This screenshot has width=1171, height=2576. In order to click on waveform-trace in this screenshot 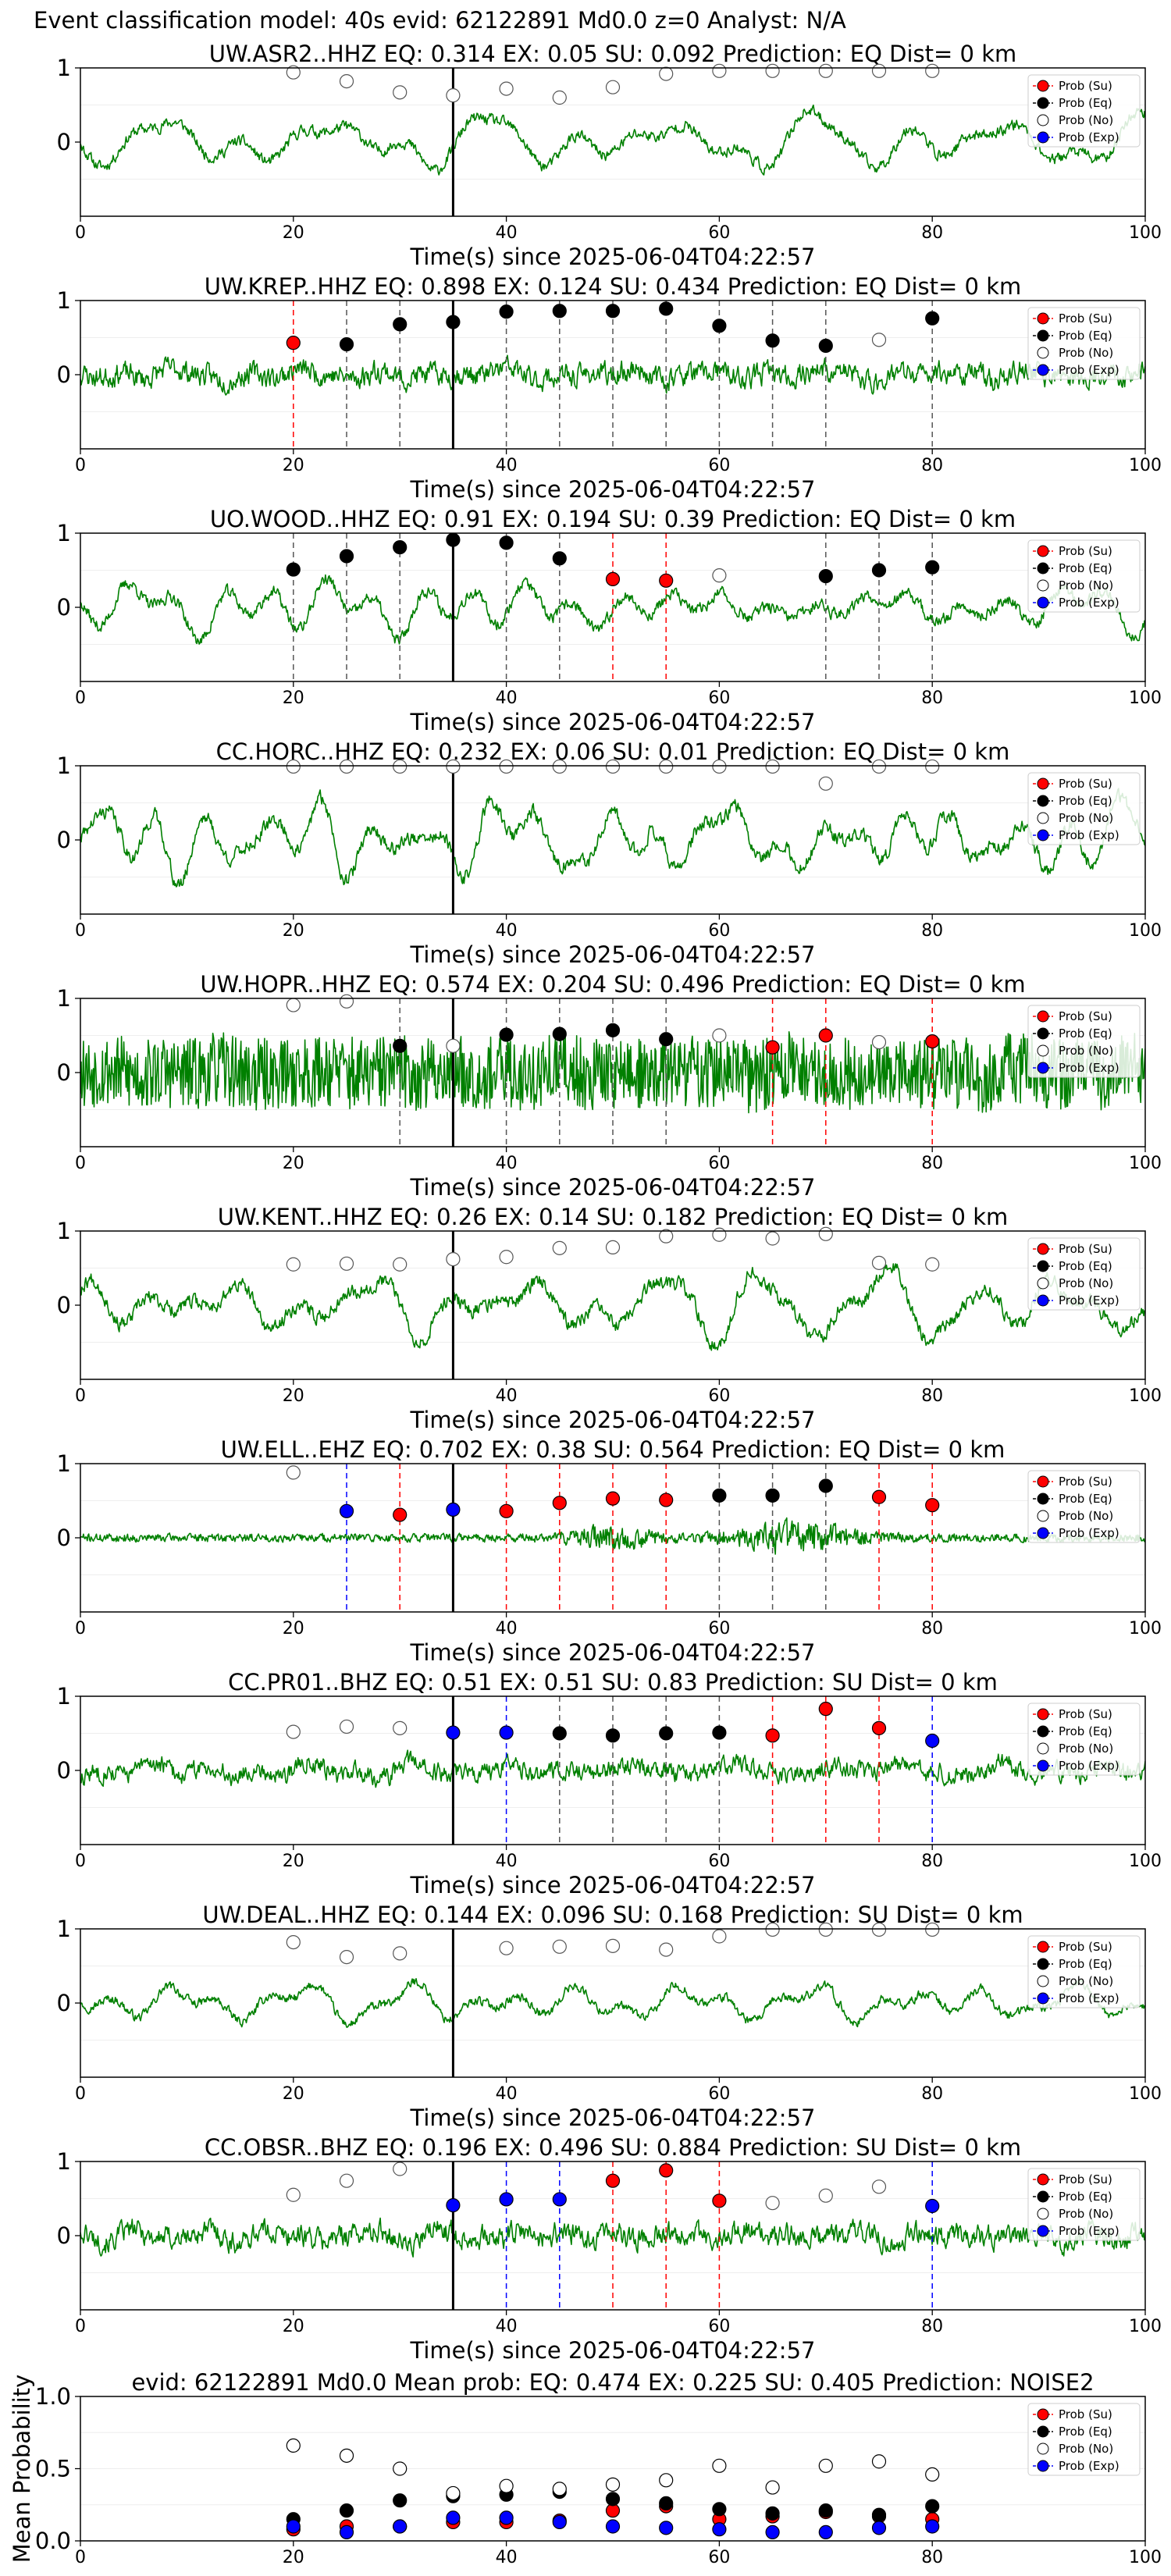, I will do `click(612, 1306)`.